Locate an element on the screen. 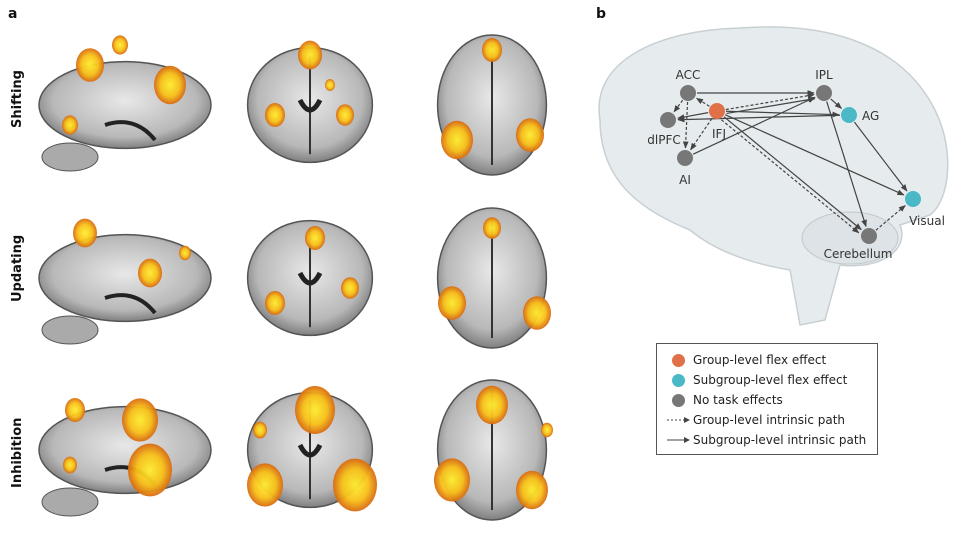 The height and width of the screenshot is (547, 968). node-label-visual: Visual is located at coordinates (927, 221).